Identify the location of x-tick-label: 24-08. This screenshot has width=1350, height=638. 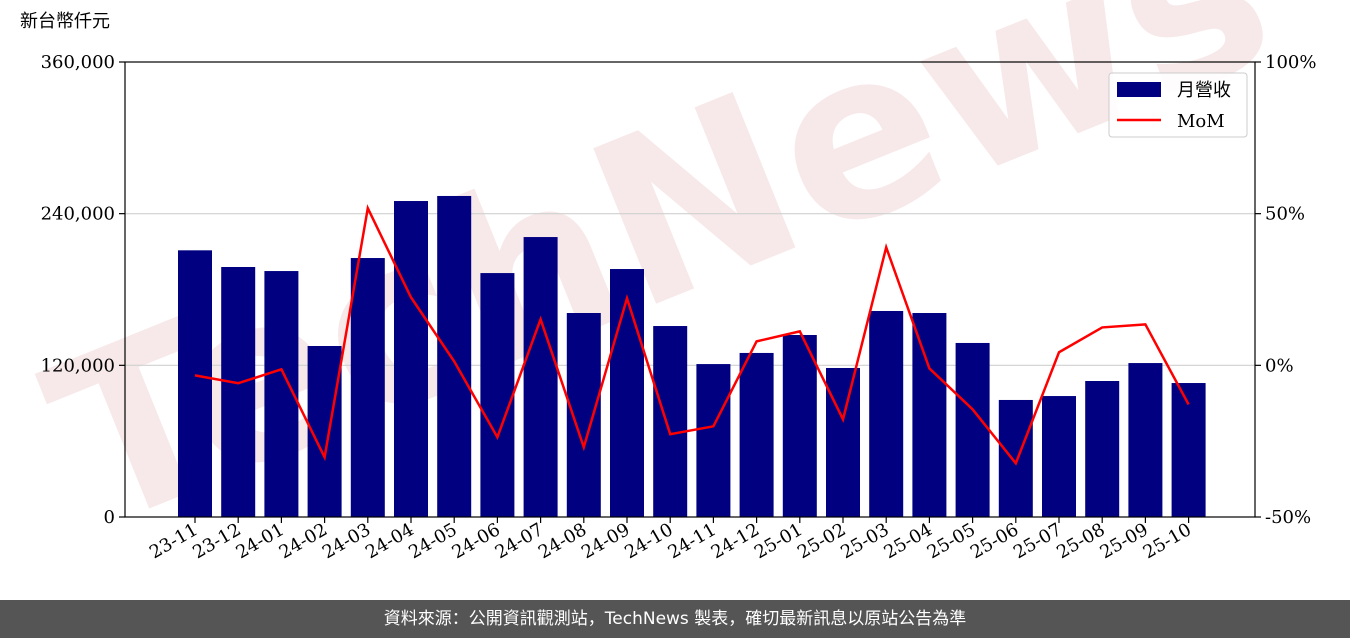
(562, 541).